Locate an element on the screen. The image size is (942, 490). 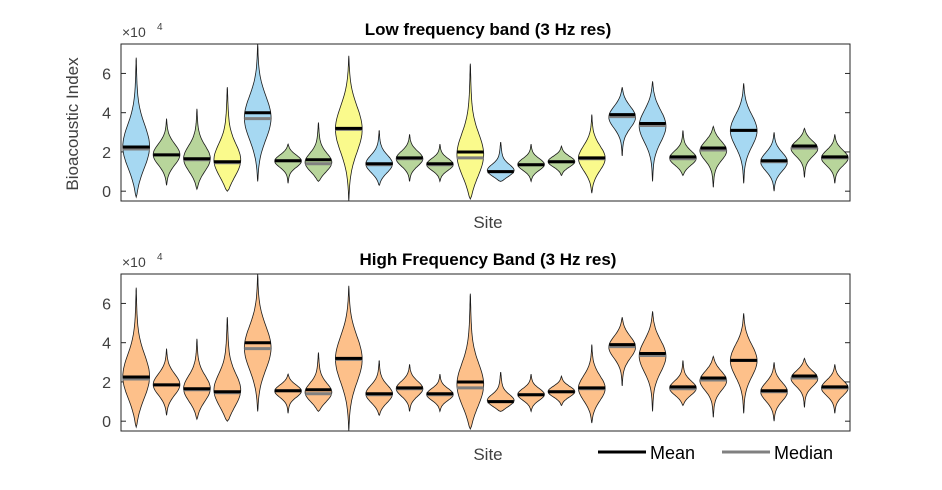
panel-2-xlabel: Site is located at coordinates (487, 454).